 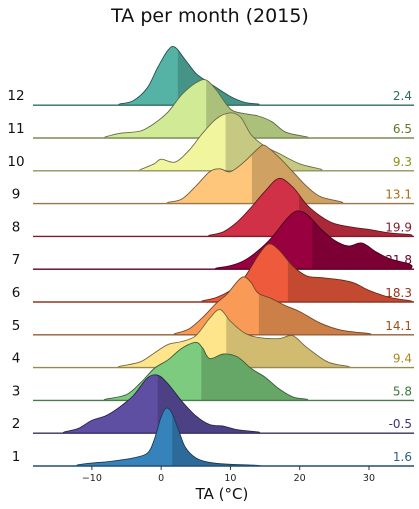 What do you see at coordinates (16, 195) in the screenshot?
I see `ridge-label-9: 9` at bounding box center [16, 195].